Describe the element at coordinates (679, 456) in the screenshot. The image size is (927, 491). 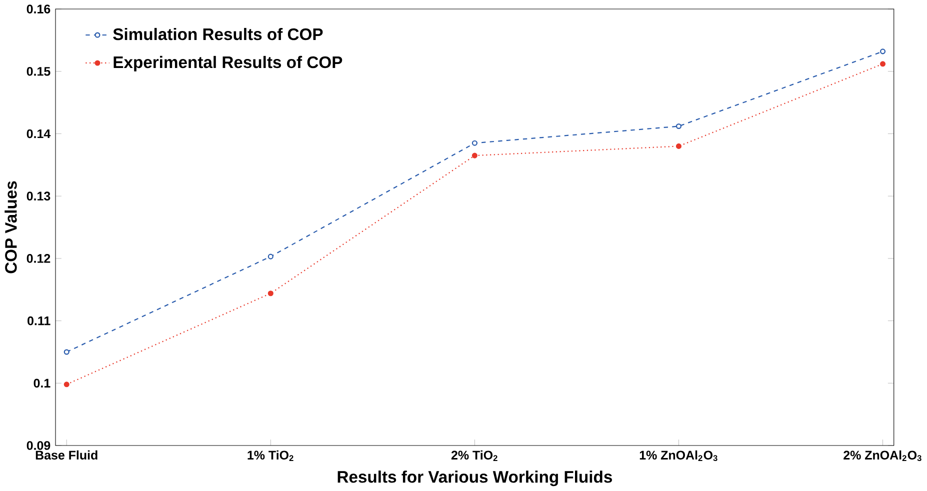
I see `x-tick-label: 1% ZnOAl$_{2}$O$_{3}$` at that location.